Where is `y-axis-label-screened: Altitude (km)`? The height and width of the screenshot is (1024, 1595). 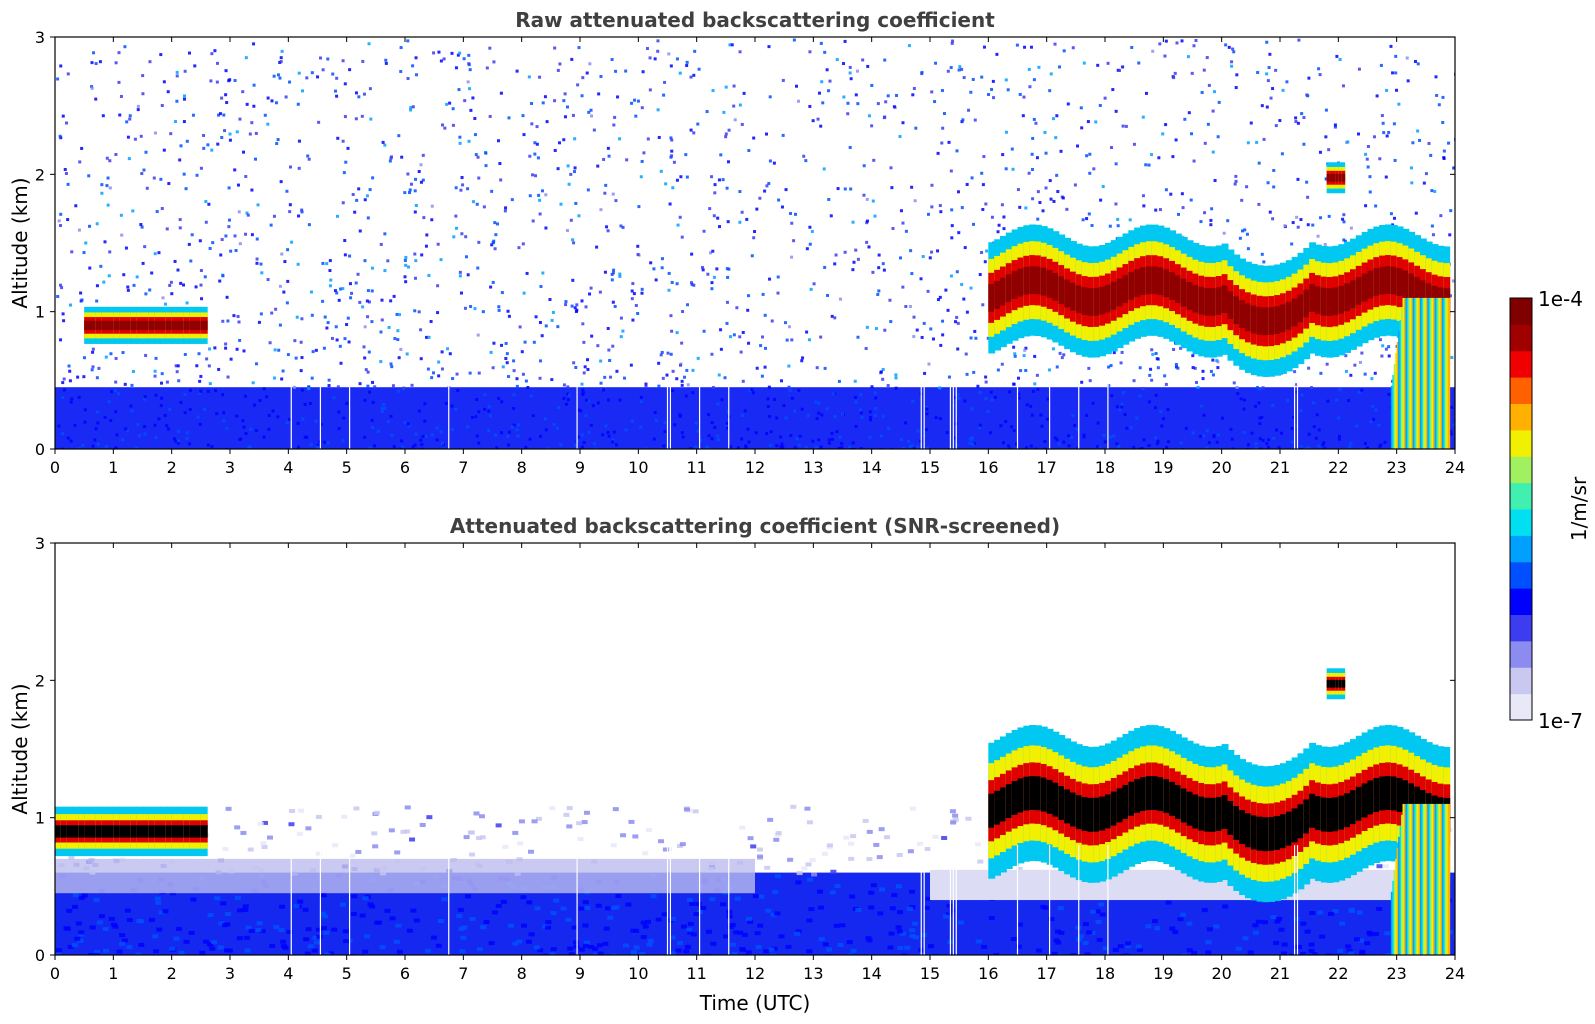 y-axis-label-screened: Altitude (km) is located at coordinates (20, 748).